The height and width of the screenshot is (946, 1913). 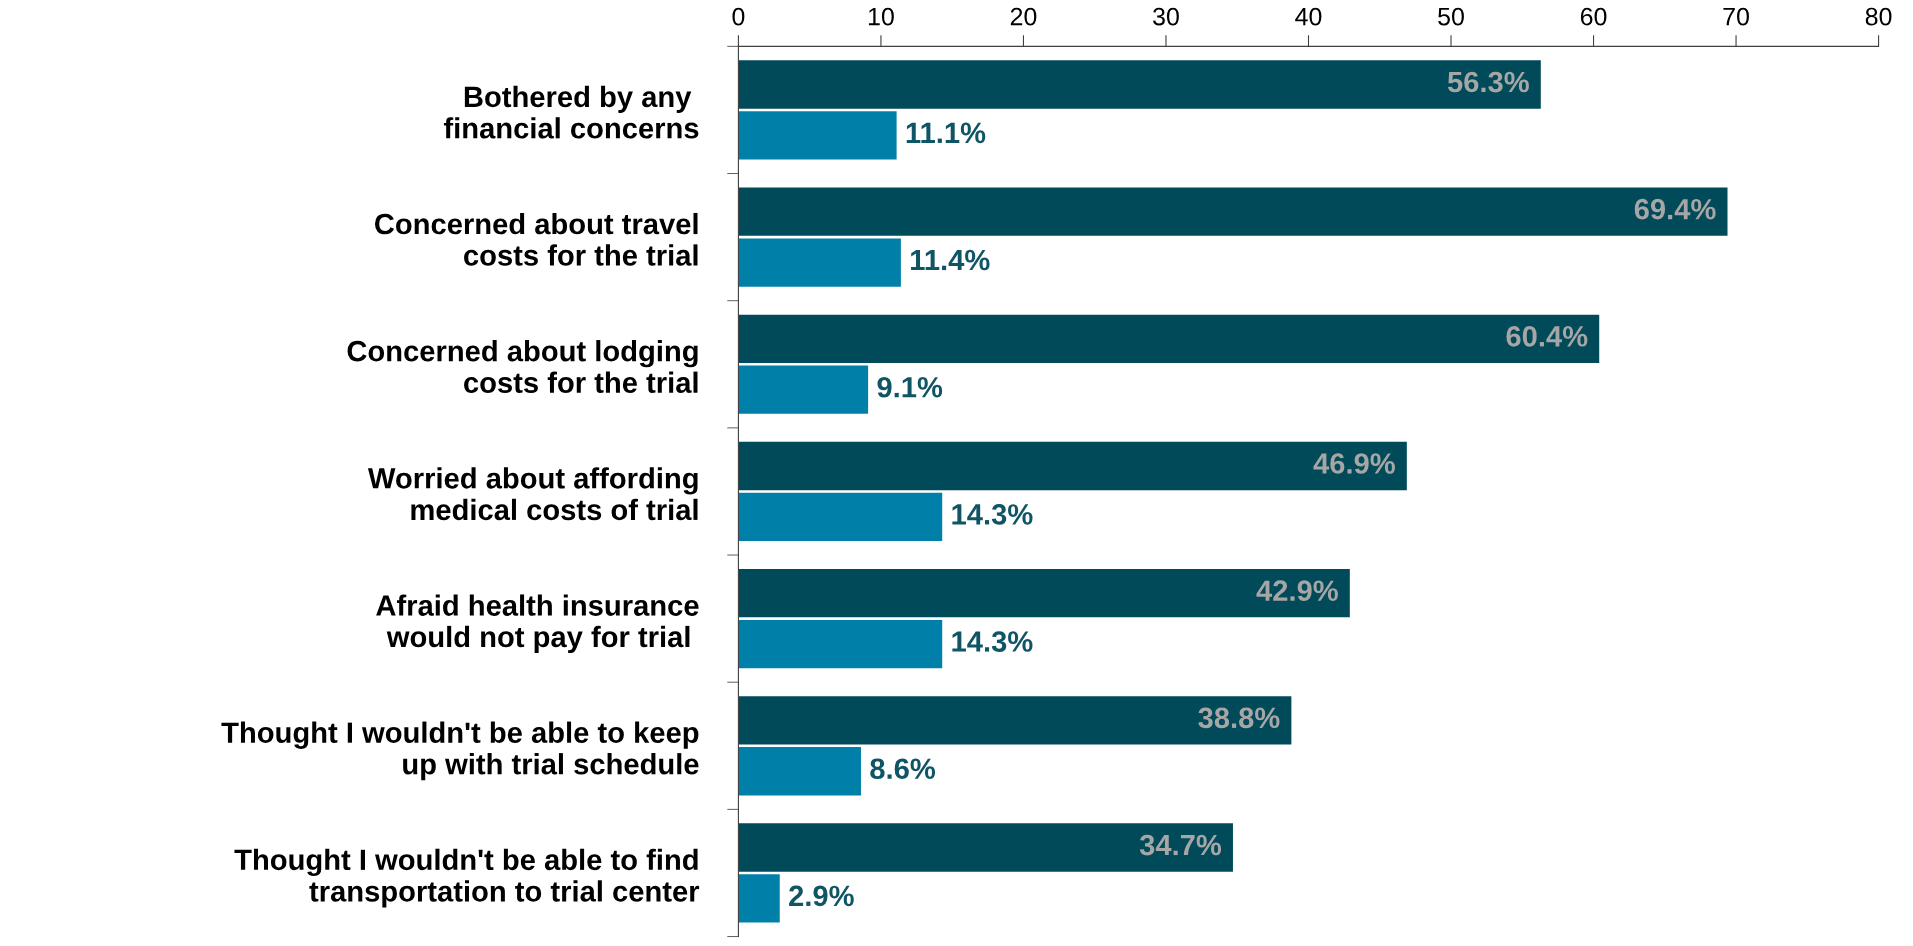 What do you see at coordinates (536, 239) in the screenshot?
I see `y-tick-label: Concerned about travel costs for the trial` at bounding box center [536, 239].